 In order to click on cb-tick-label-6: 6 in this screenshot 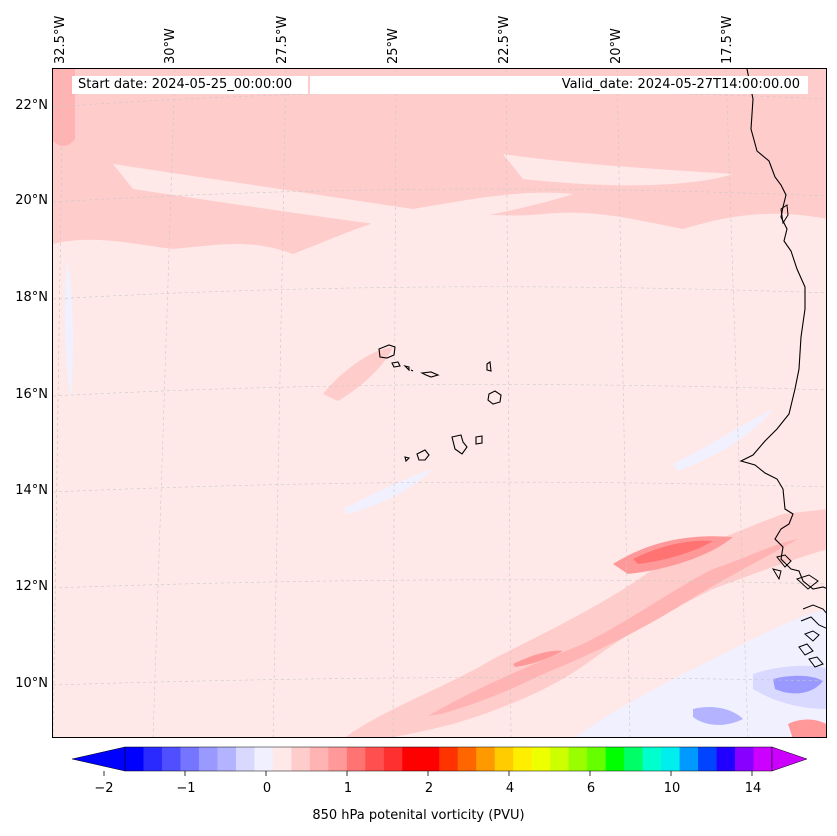, I will do `click(591, 788)`.